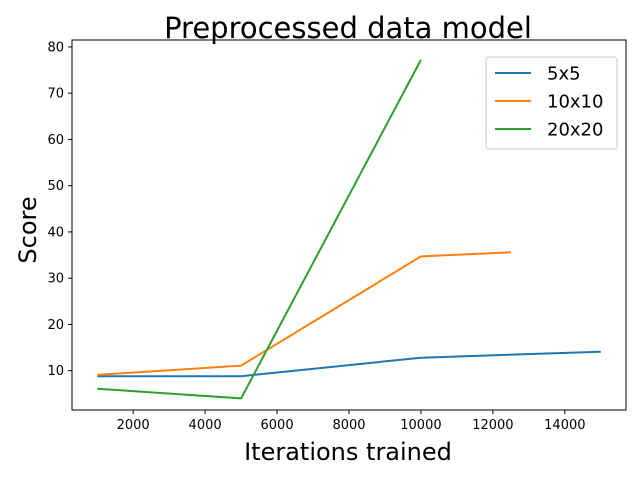 This screenshot has height=480, width=640. What do you see at coordinates (564, 74) in the screenshot?
I see `legend-label-5x5: 5x5` at bounding box center [564, 74].